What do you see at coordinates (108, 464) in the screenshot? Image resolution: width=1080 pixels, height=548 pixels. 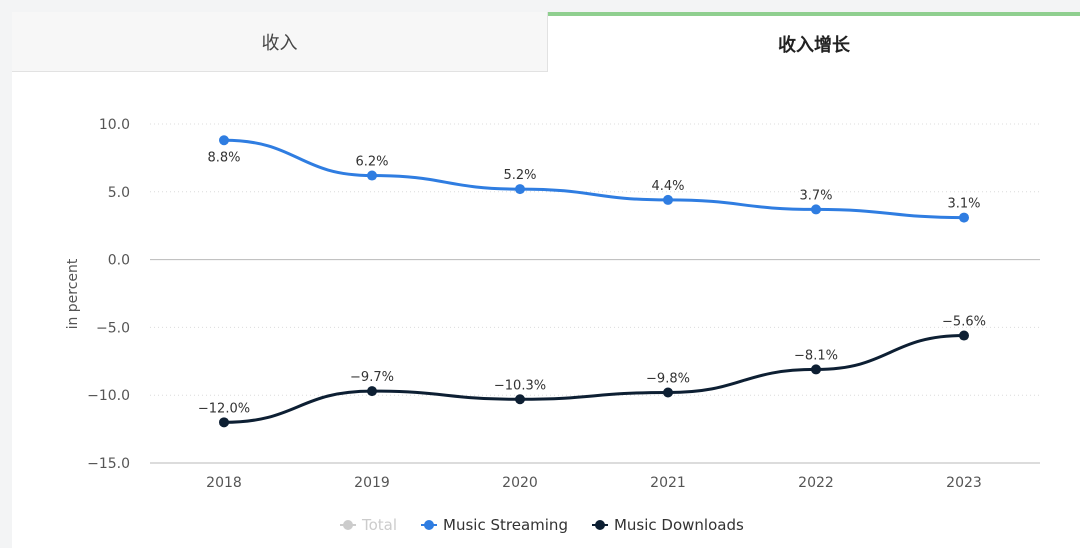 I see `y-tick-label: −15.0` at bounding box center [108, 464].